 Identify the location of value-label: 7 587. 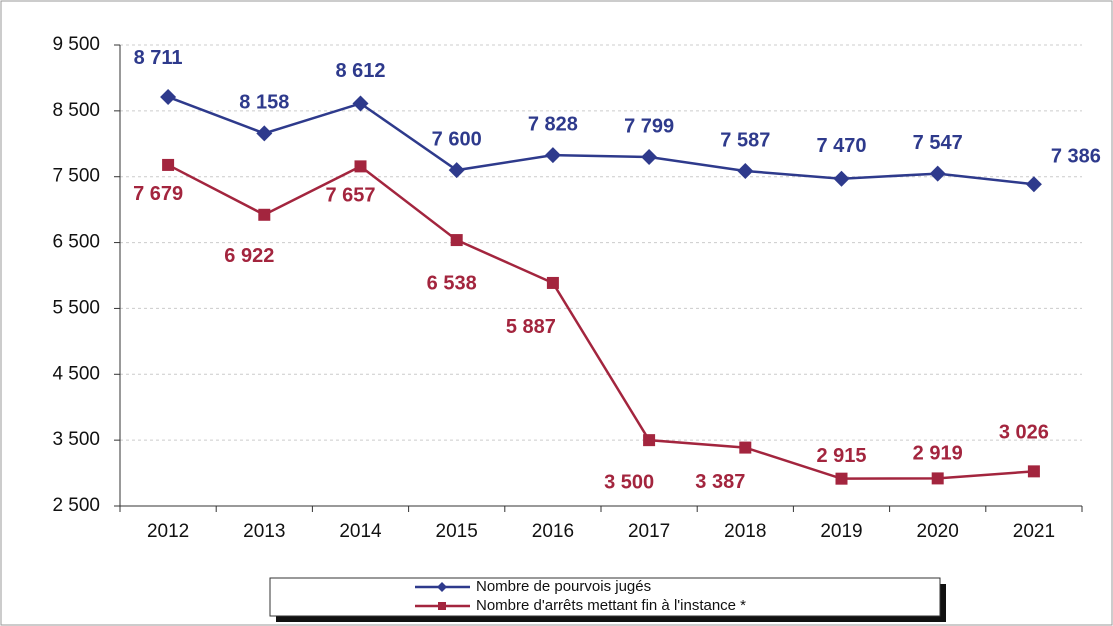
(745, 140).